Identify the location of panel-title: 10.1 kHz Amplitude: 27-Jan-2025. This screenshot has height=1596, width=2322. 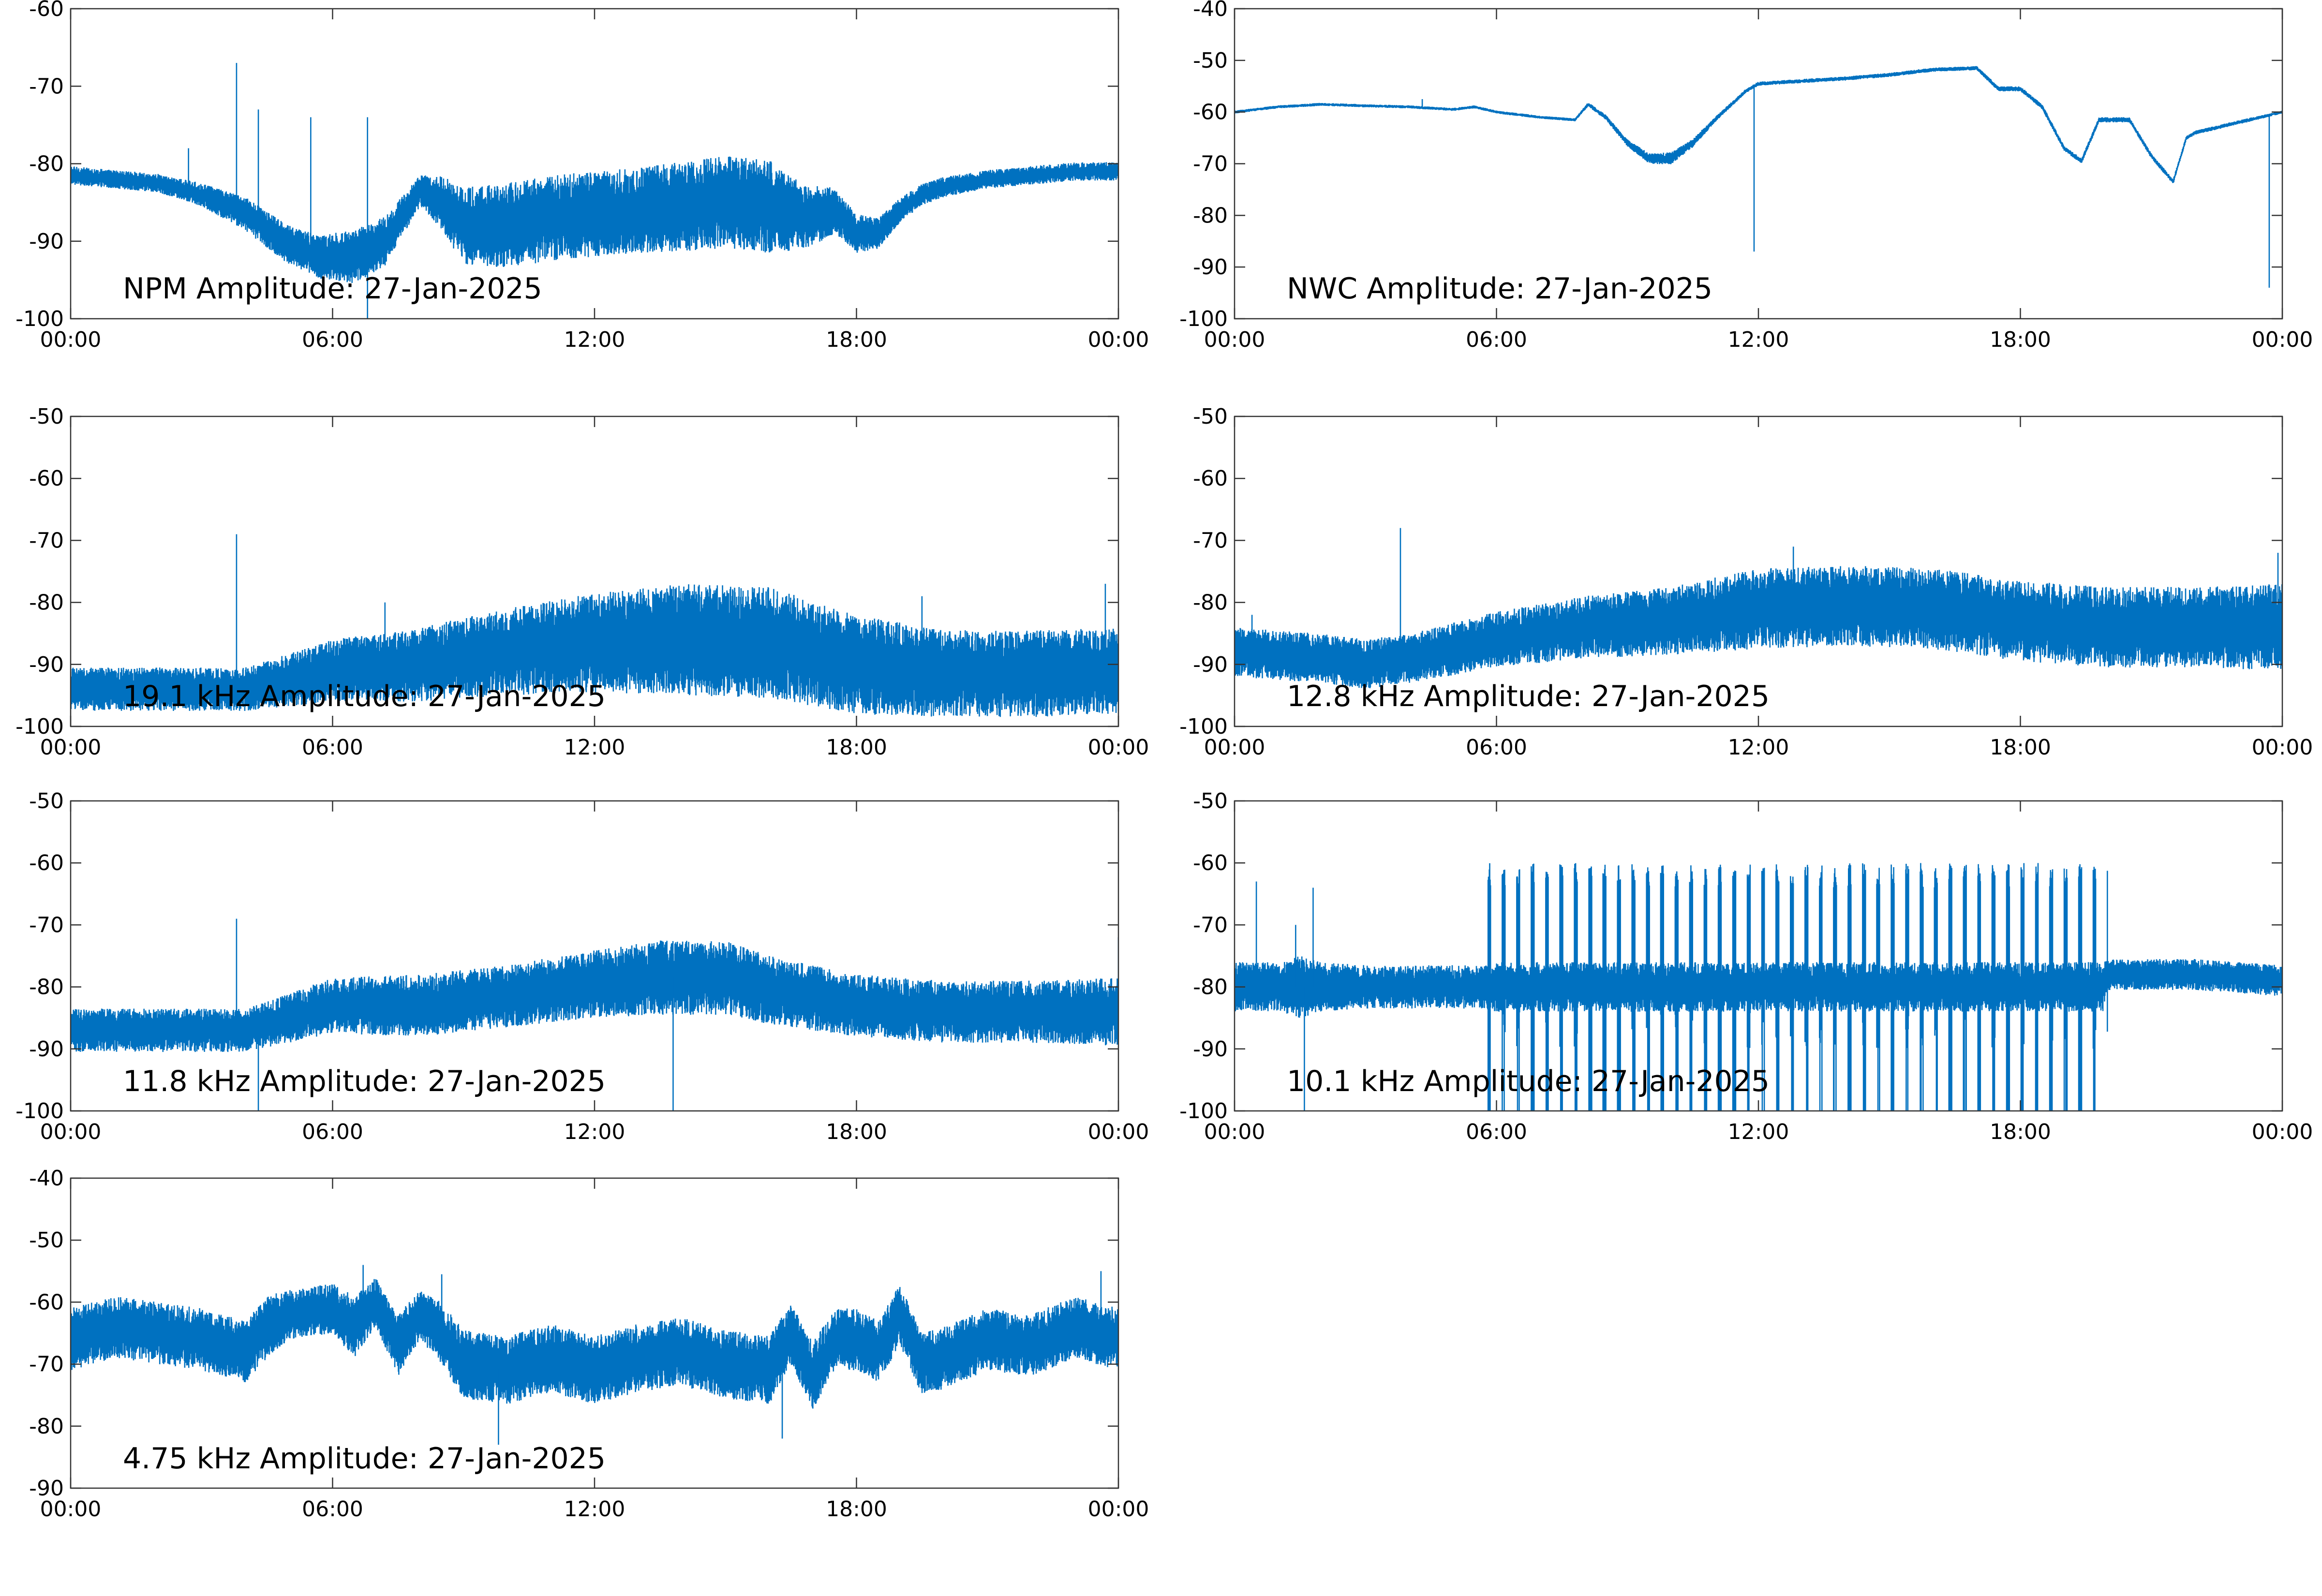
(1528, 1081).